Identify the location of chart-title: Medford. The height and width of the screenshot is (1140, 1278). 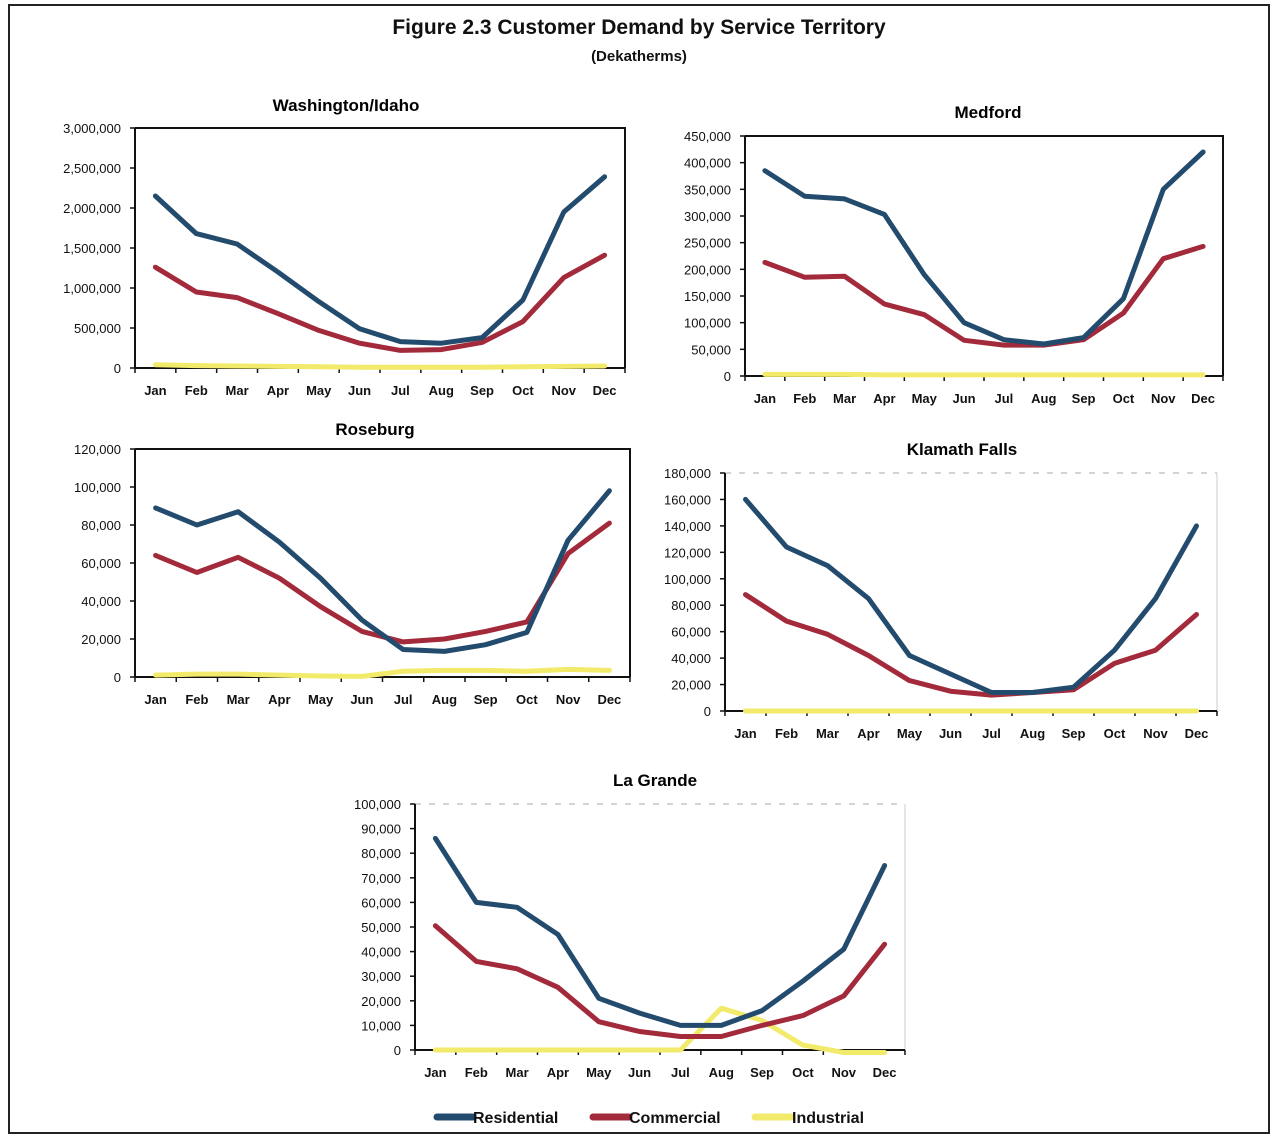
(987, 112).